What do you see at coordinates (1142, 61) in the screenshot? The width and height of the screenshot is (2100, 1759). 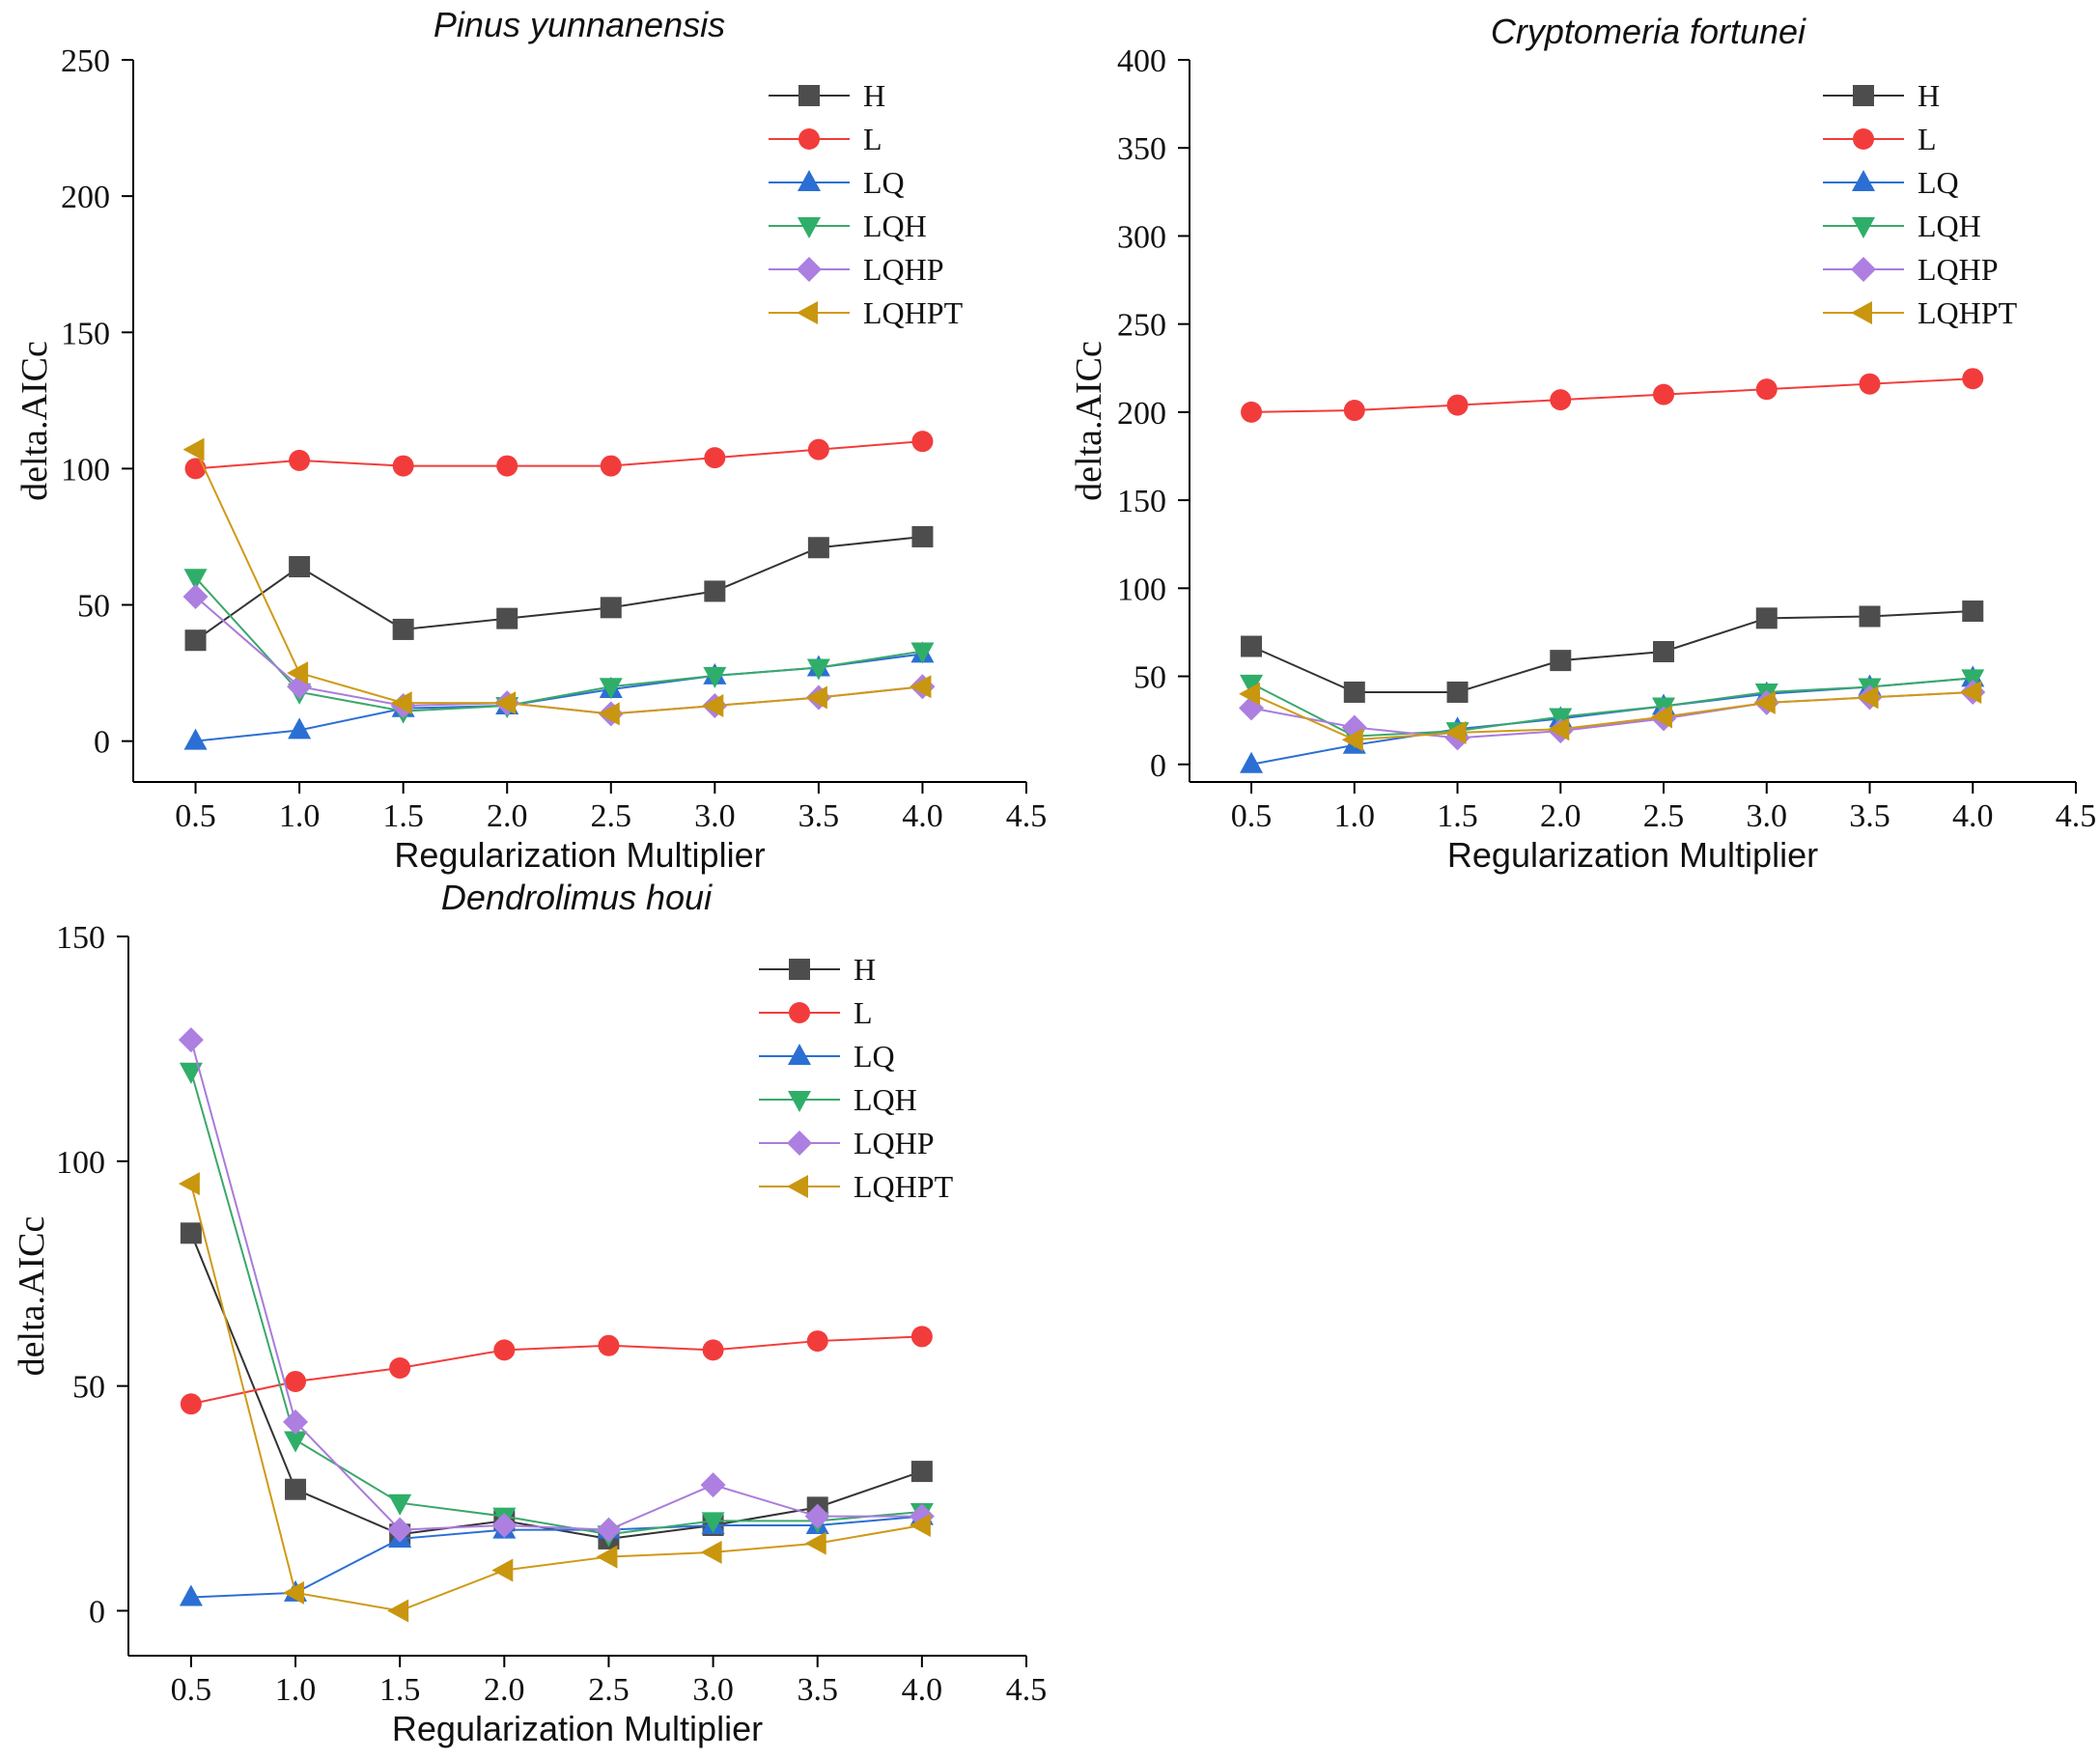 I see `y-tick-label: 400` at bounding box center [1142, 61].